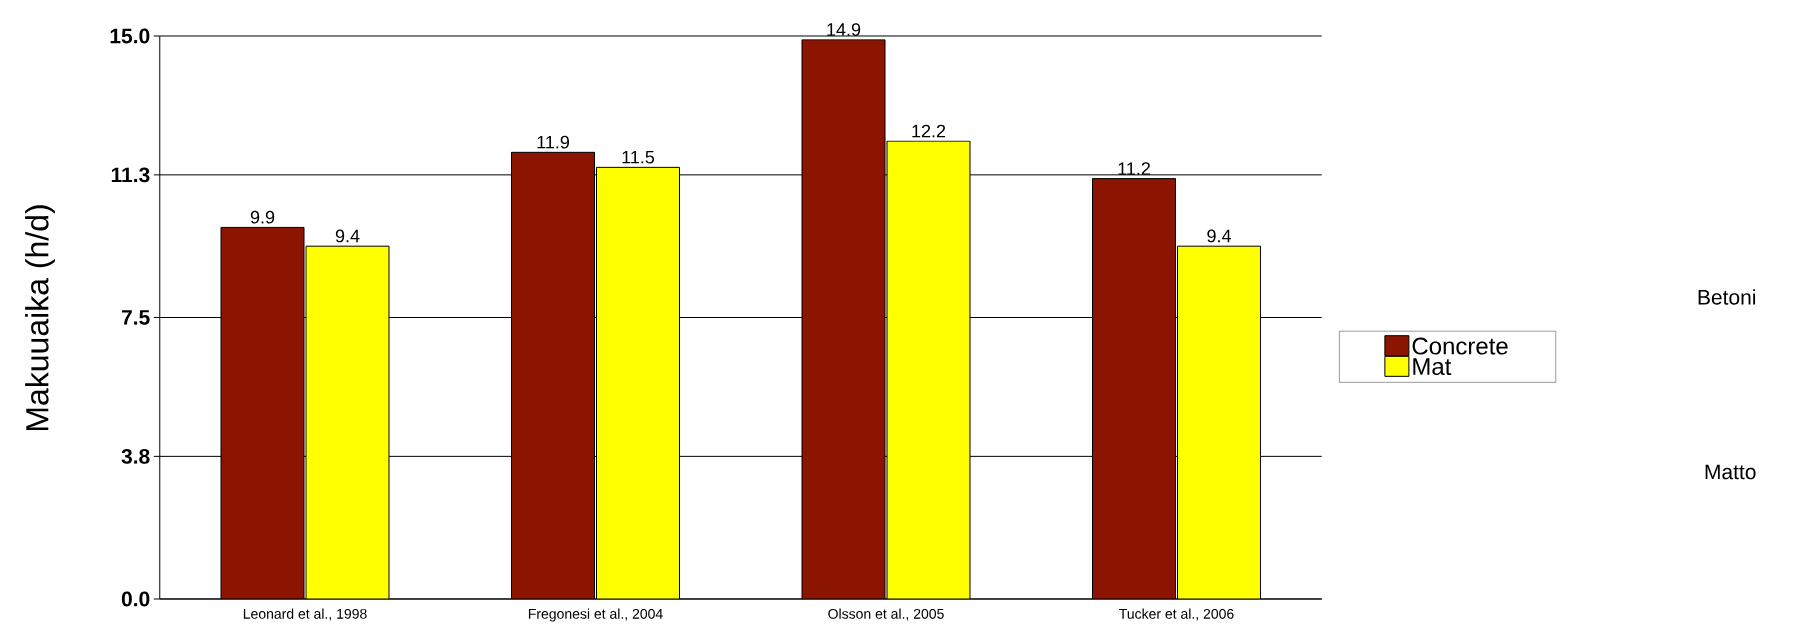  Describe the element at coordinates (135, 317) in the screenshot. I see `y-tick-label: 7.5` at that location.